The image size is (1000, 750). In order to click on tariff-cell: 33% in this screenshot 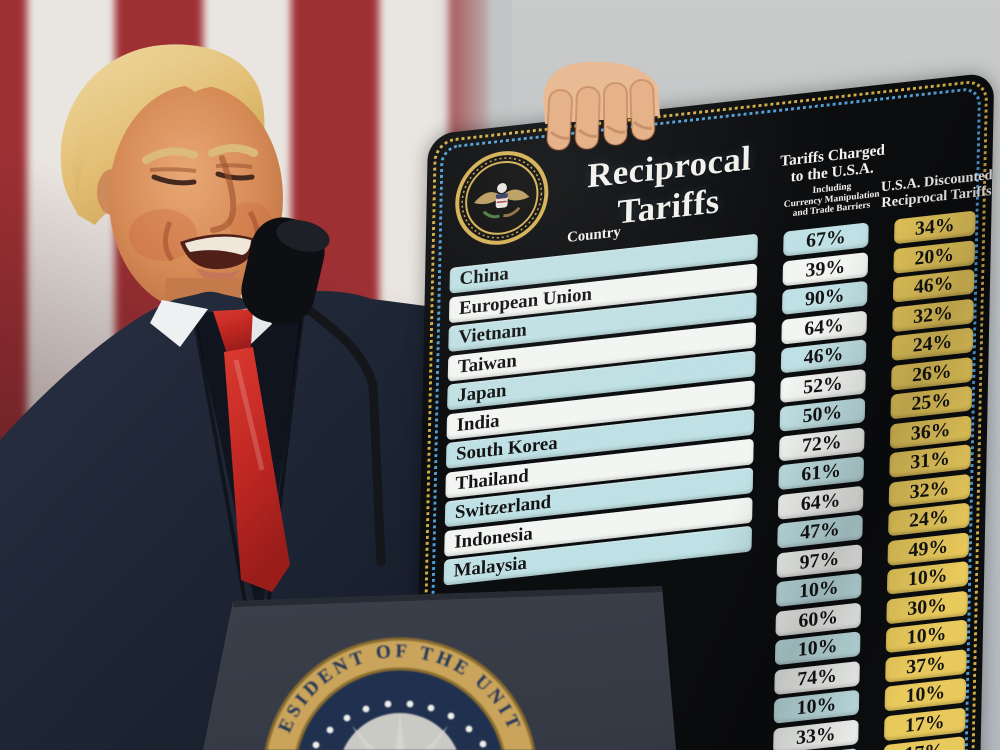, I will do `click(816, 734)`.